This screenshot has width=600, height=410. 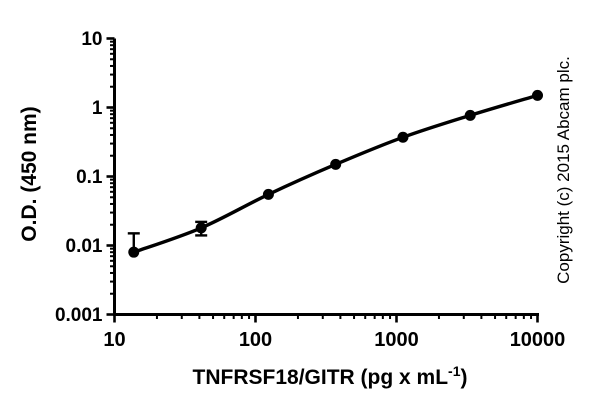 What do you see at coordinates (454, 371) in the screenshot?
I see `x-axis-title-superscript: -1` at bounding box center [454, 371].